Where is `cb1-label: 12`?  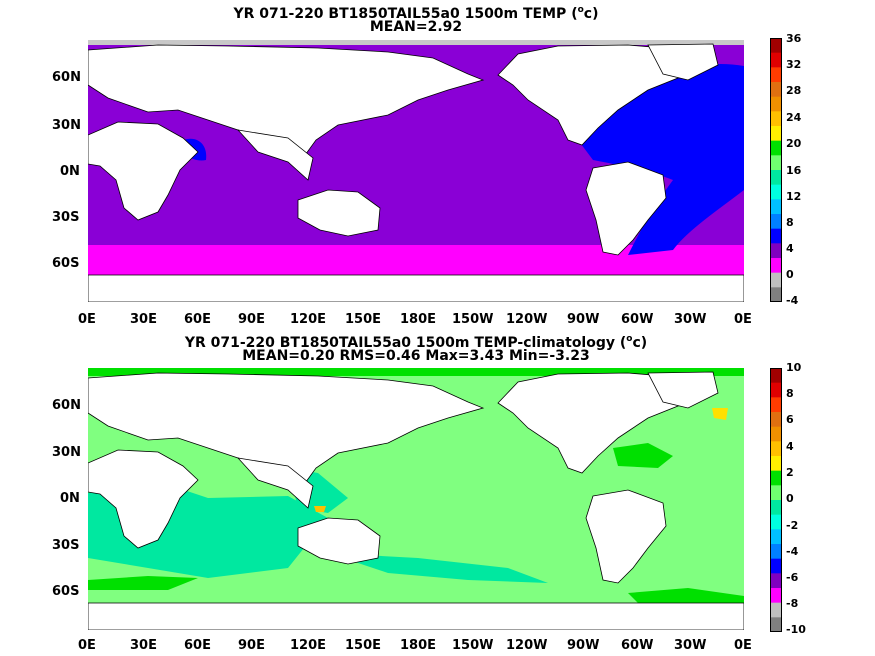 cb1-label: 12 is located at coordinates (794, 196).